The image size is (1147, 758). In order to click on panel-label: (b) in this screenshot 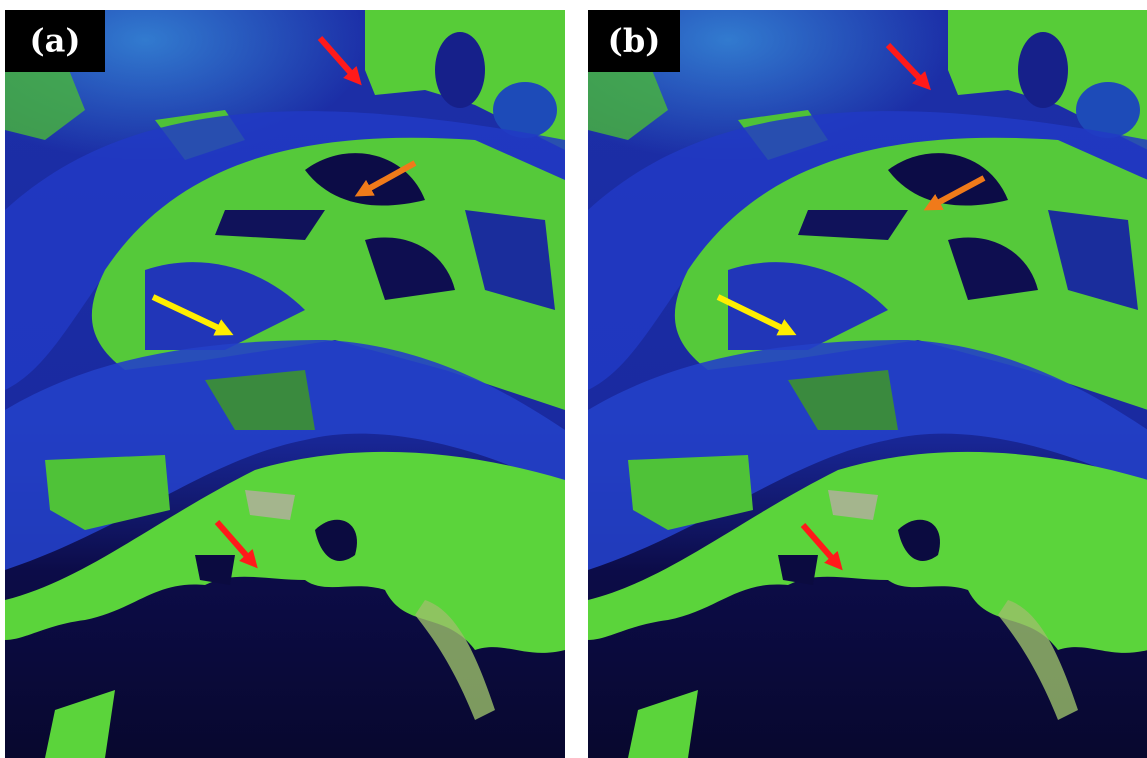, I will do `click(634, 41)`.